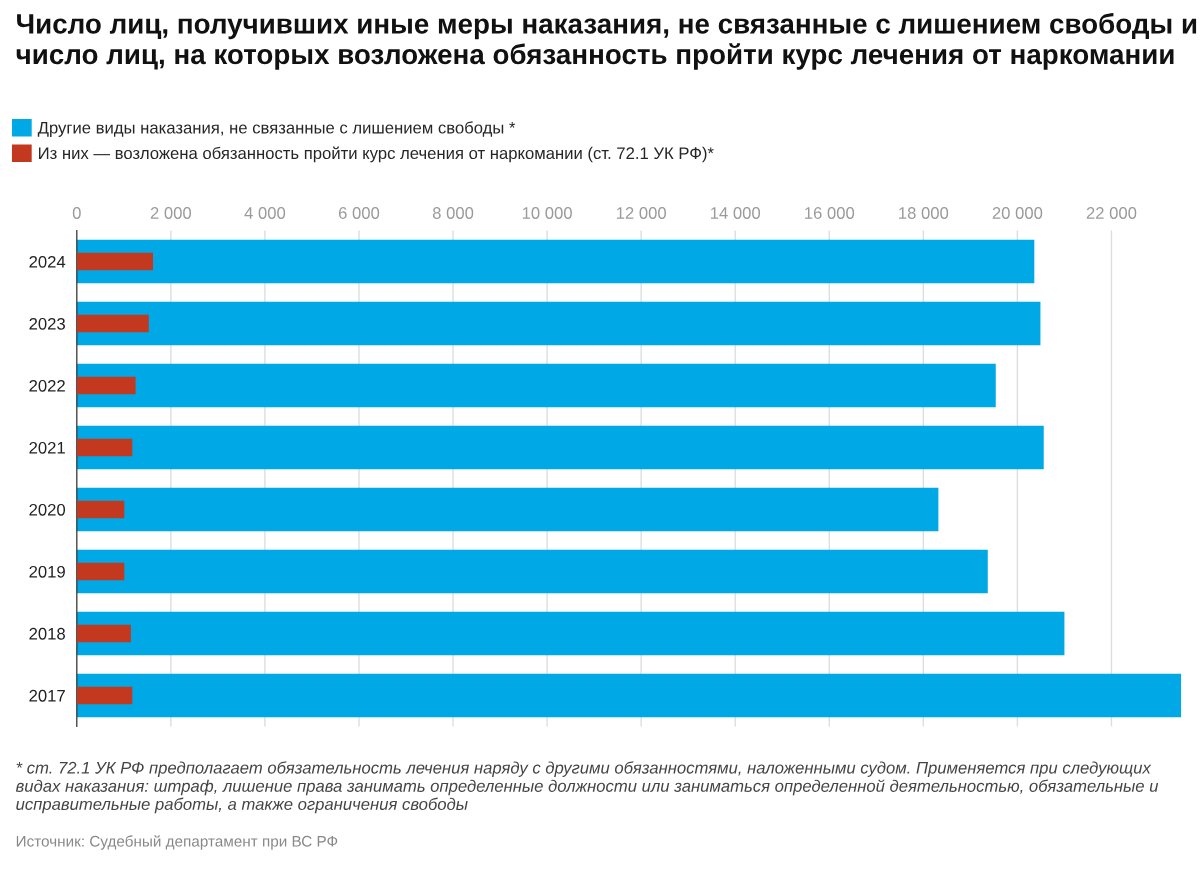 Image resolution: width=1200 pixels, height=870 pixels. Describe the element at coordinates (606, 41) in the screenshot. I see `chart-title: Число лиц, получивших иные меры наказания, не связанные с лишением свободы и число лиц, на которых возложена обязанность пройти курс лечения от наркомании` at that location.